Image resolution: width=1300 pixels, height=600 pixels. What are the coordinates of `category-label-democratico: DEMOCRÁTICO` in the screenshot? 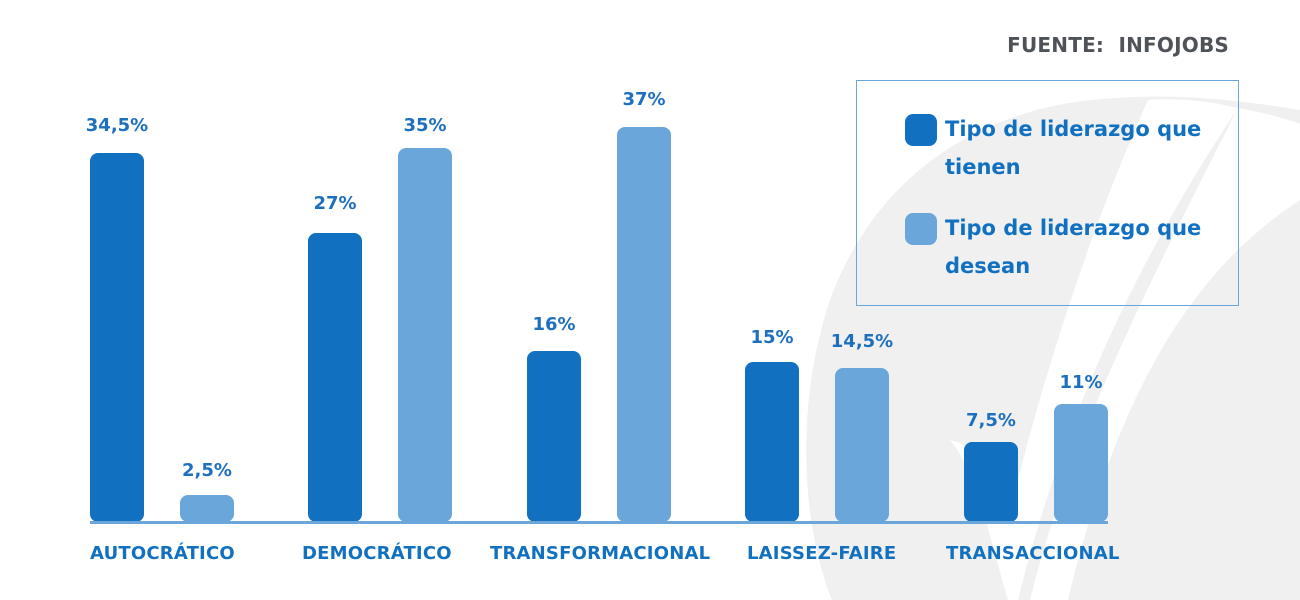 It's located at (377, 553).